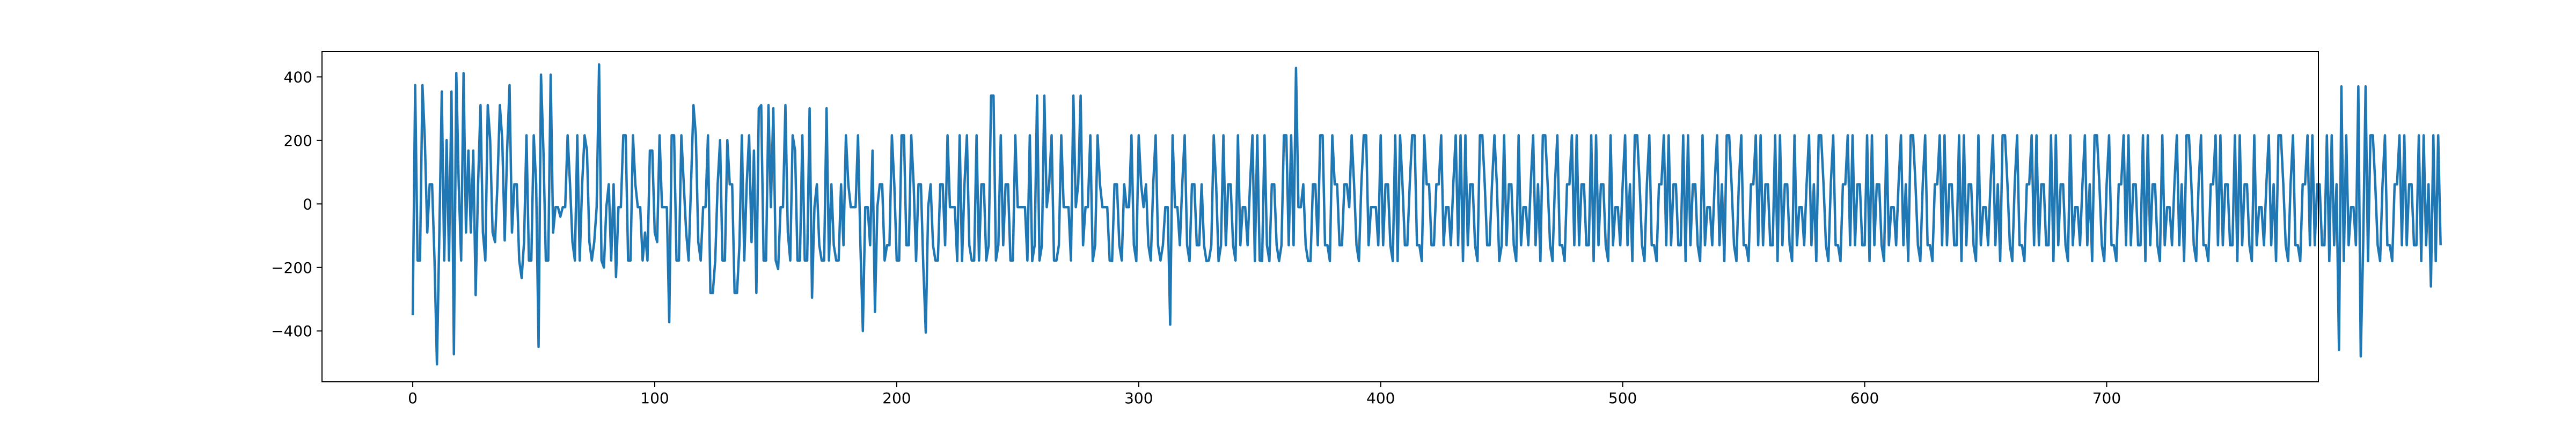  Describe the element at coordinates (1138, 398) in the screenshot. I see `x-tick-label: 300` at that location.